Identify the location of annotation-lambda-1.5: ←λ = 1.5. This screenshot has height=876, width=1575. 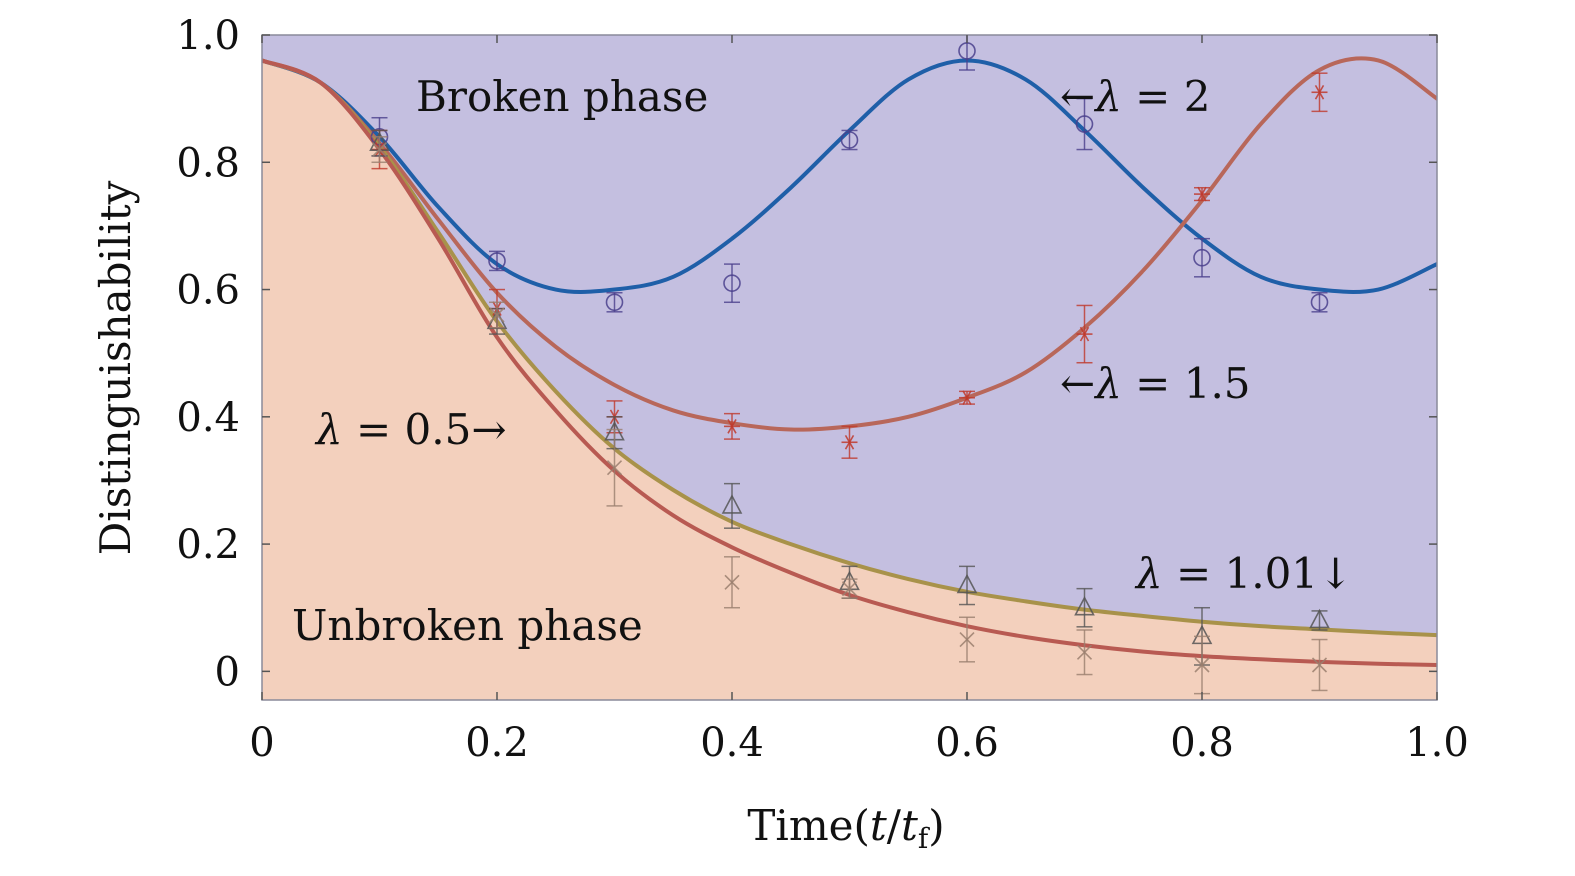
(1155, 383).